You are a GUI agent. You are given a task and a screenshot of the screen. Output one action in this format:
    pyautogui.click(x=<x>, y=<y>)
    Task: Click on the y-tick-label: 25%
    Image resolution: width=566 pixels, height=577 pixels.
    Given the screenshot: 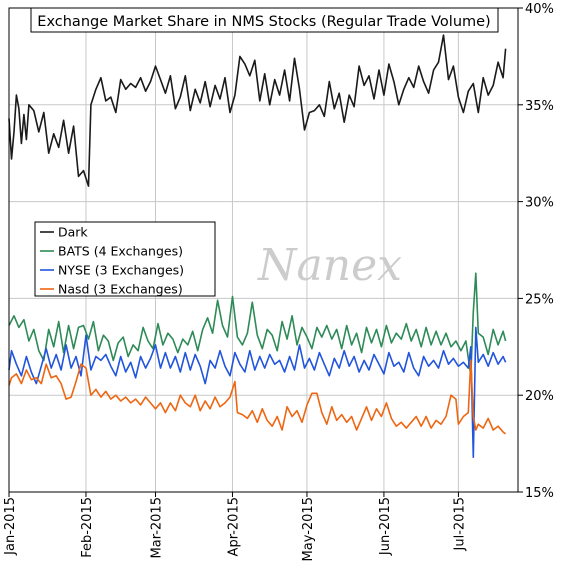 What is the action you would take?
    pyautogui.click(x=539, y=299)
    